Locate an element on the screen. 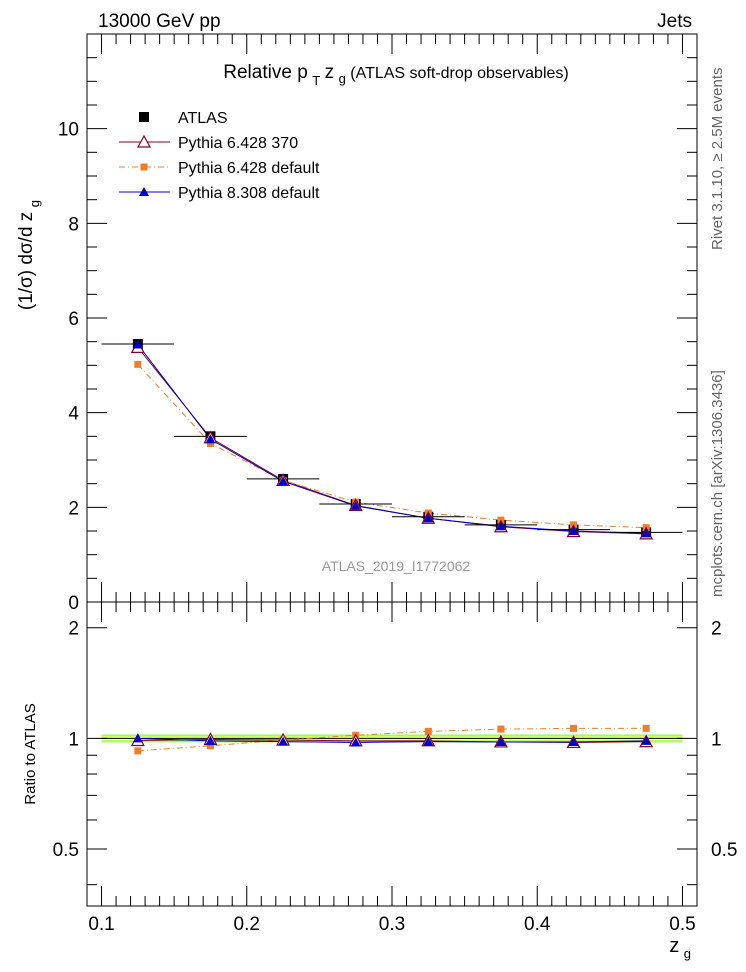  ratio-y-tick-label-right: 0.5 is located at coordinates (724, 850).